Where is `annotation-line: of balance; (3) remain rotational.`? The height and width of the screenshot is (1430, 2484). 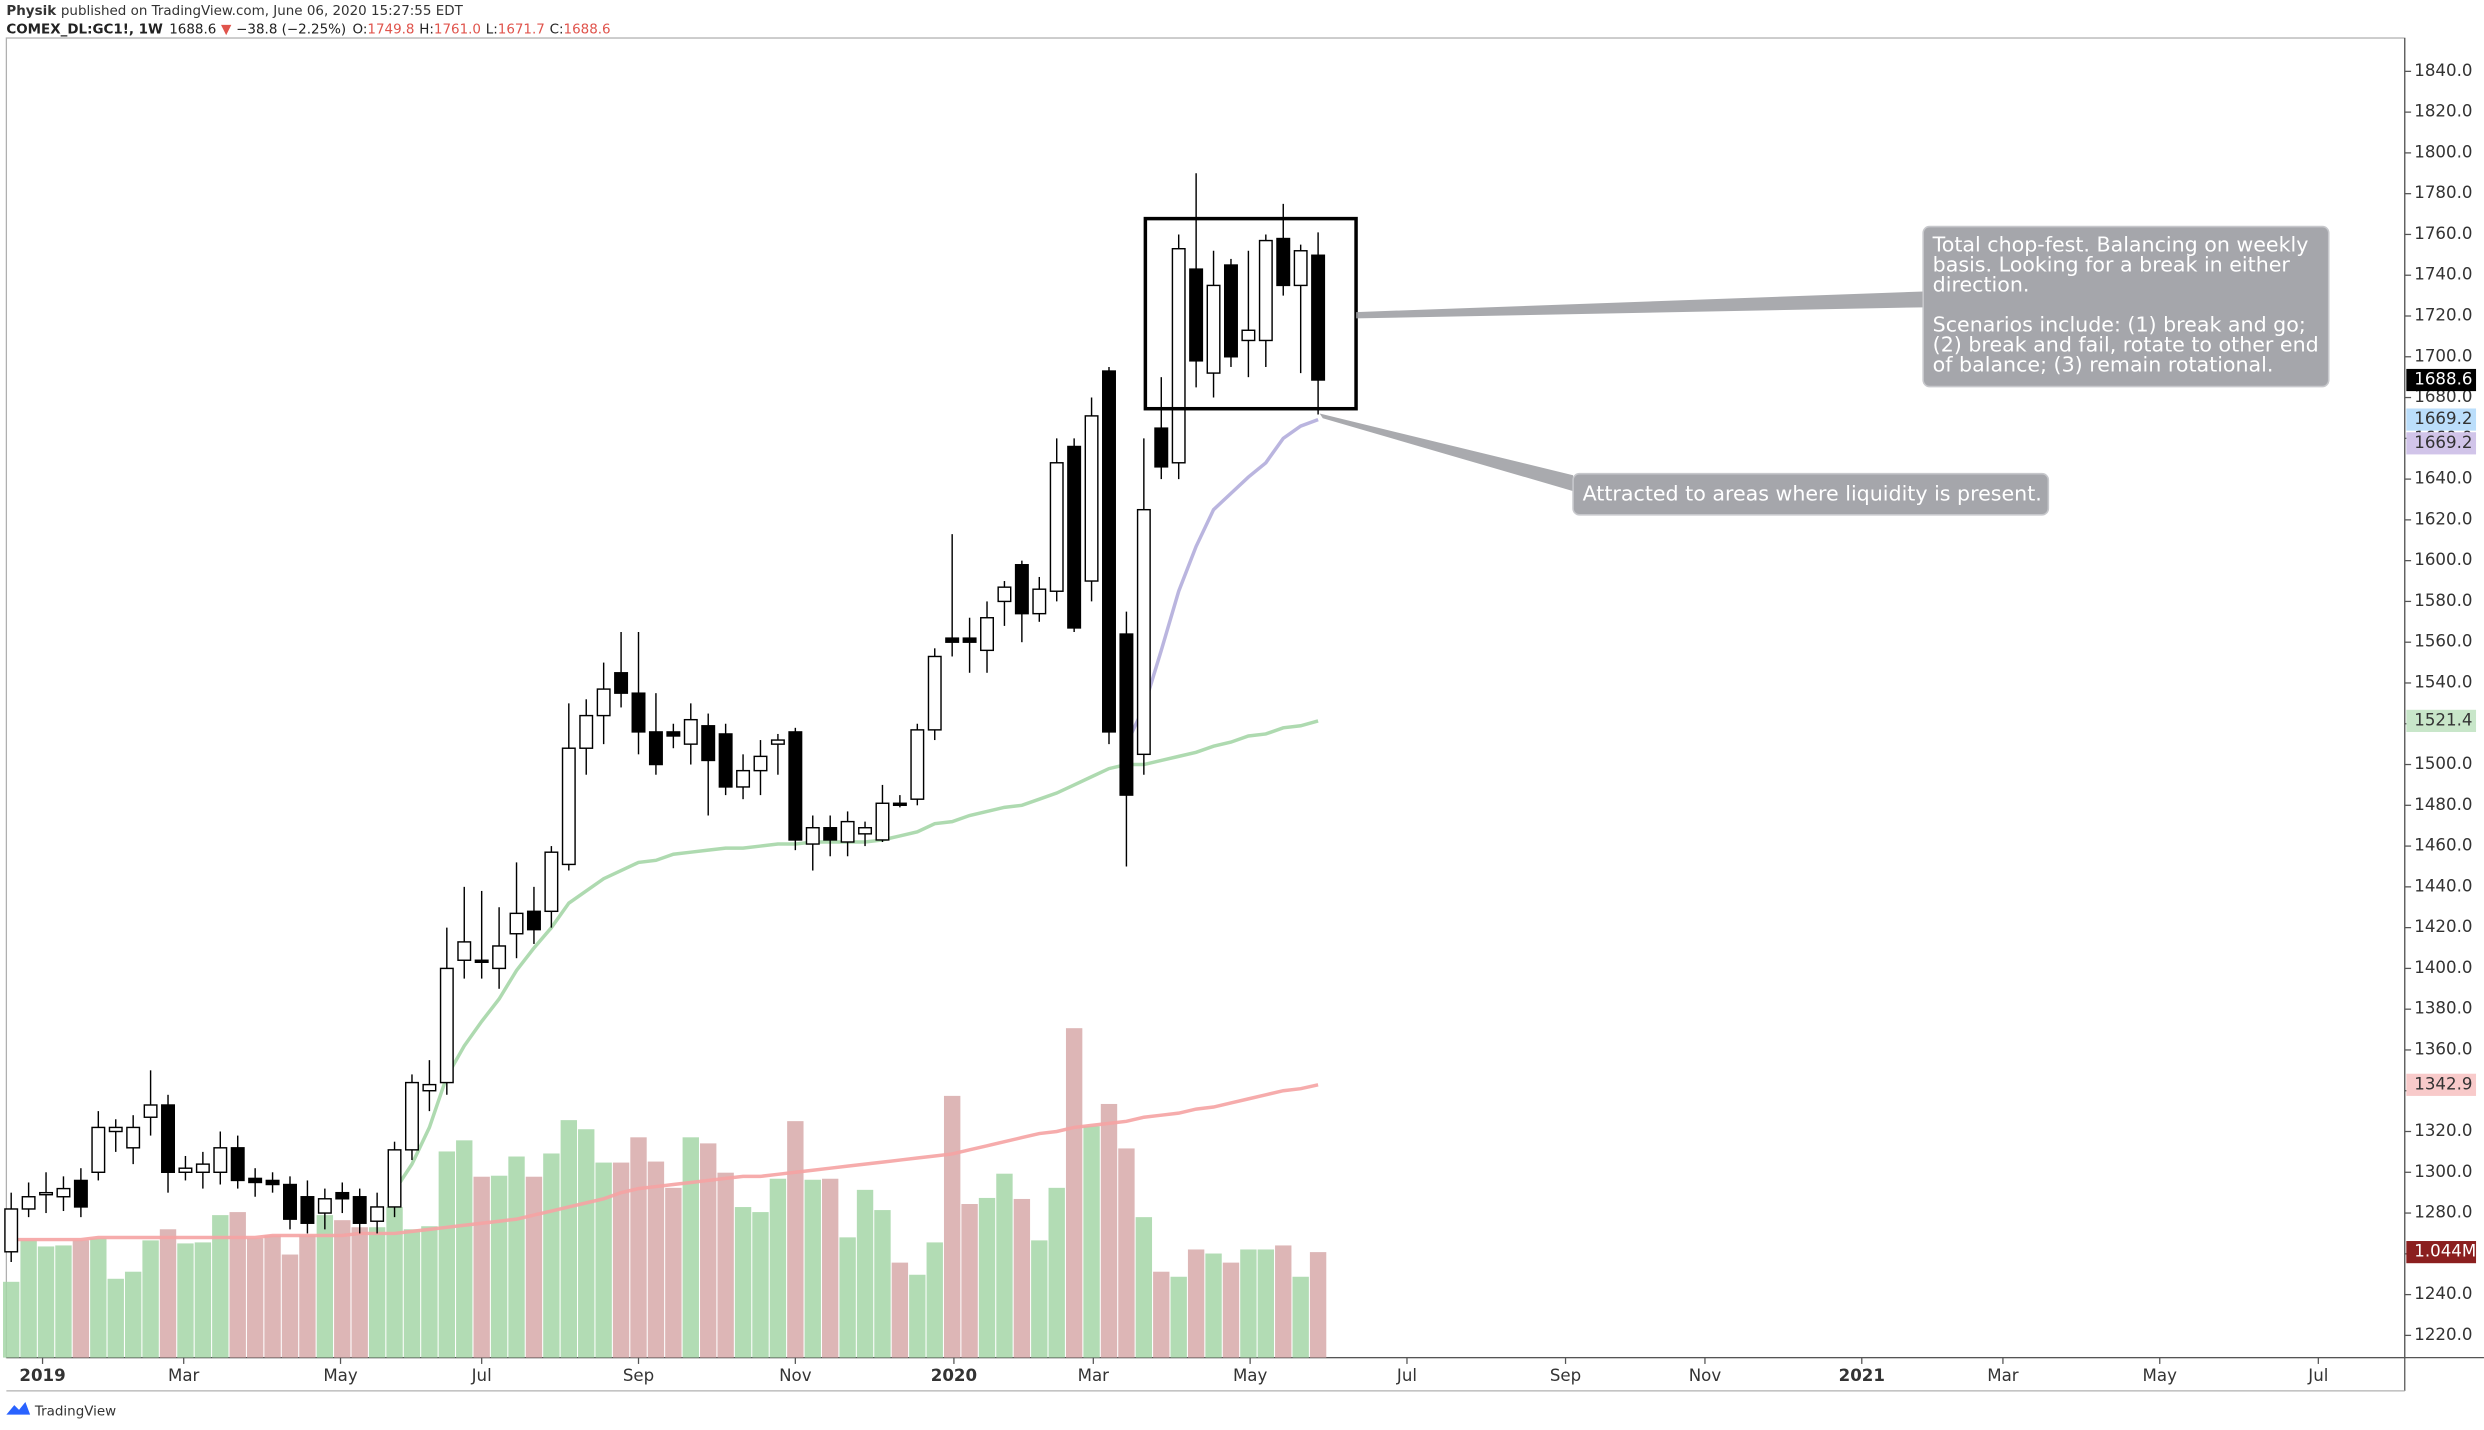 annotation-line: of balance; (3) remain rotational. is located at coordinates (2103, 364).